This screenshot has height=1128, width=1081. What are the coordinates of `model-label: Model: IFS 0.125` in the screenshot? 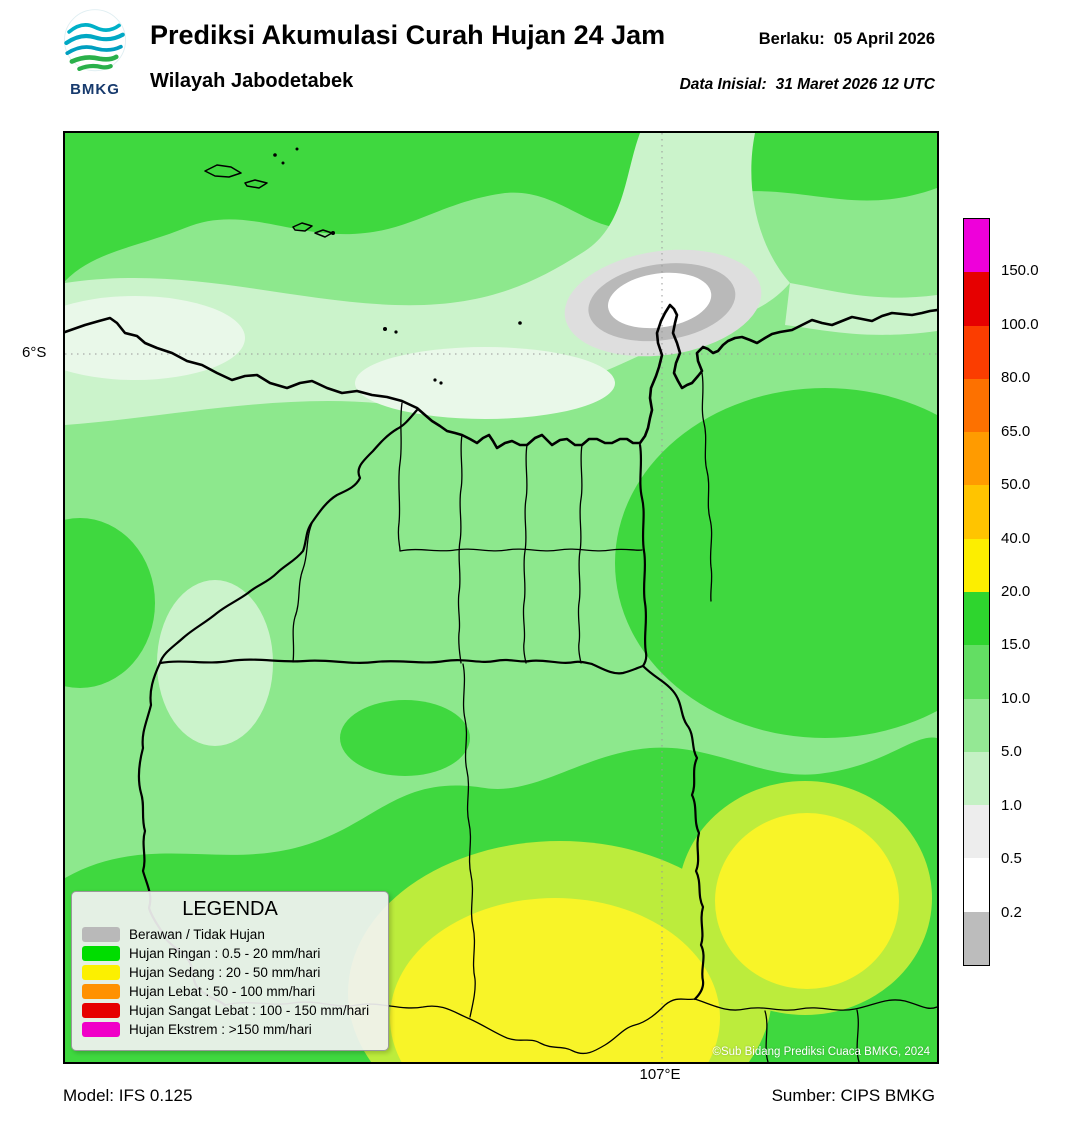 It's located at (128, 1095).